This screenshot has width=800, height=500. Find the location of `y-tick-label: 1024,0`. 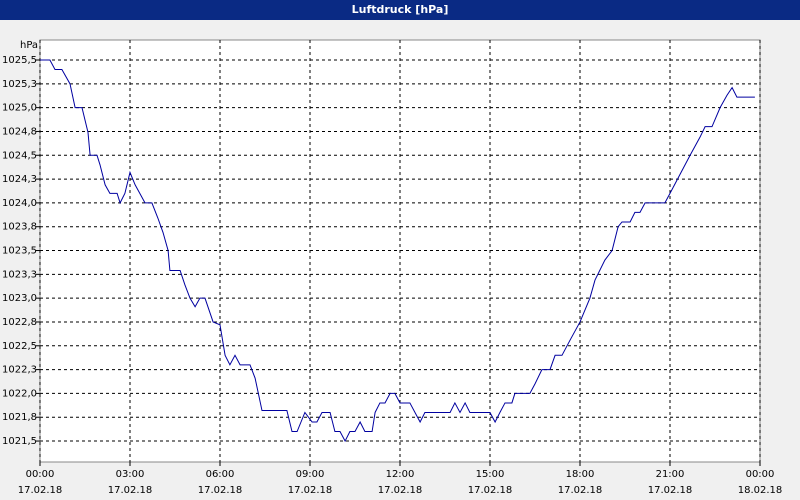

y-tick-label: 1024,0 is located at coordinates (19, 203).